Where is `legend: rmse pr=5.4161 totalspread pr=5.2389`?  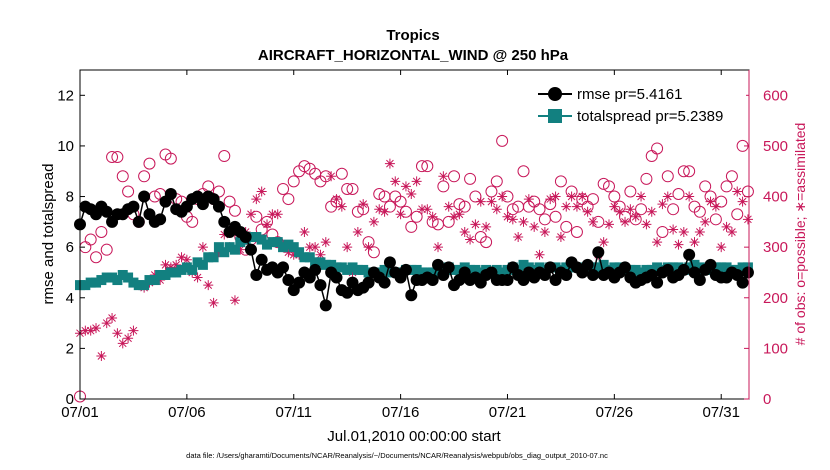 legend: rmse pr=5.4161 totalspread pr=5.2389 is located at coordinates (638, 103).